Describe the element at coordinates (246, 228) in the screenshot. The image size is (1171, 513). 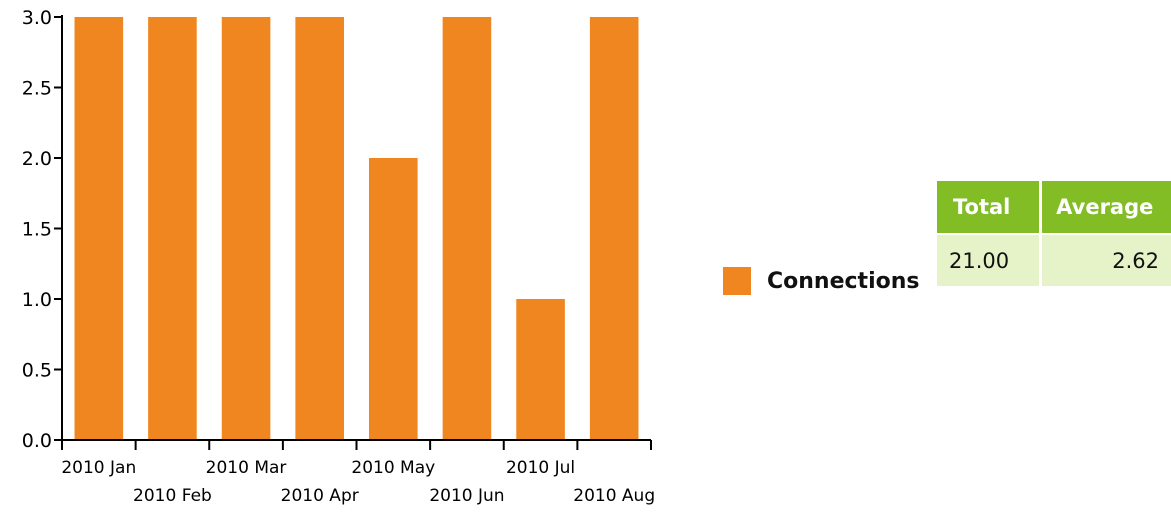
I see `bar-2010-mar` at that location.